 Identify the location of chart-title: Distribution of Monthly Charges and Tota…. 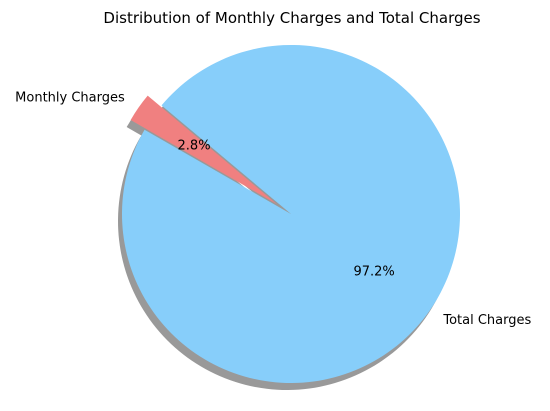
(291, 18).